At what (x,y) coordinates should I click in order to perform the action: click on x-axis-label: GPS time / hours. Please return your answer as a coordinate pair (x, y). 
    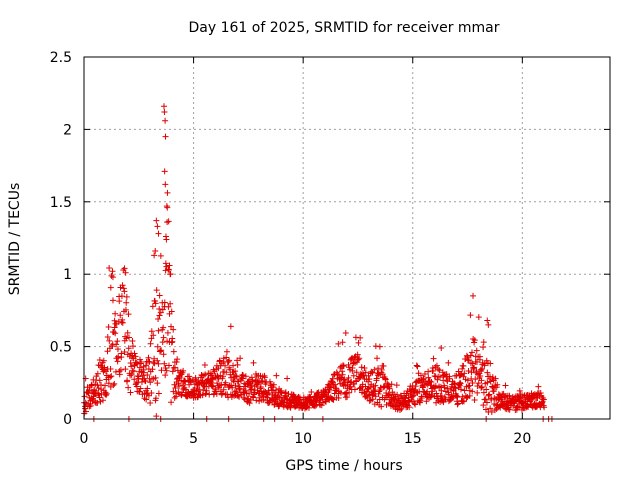
    Looking at the image, I should click on (343, 466).